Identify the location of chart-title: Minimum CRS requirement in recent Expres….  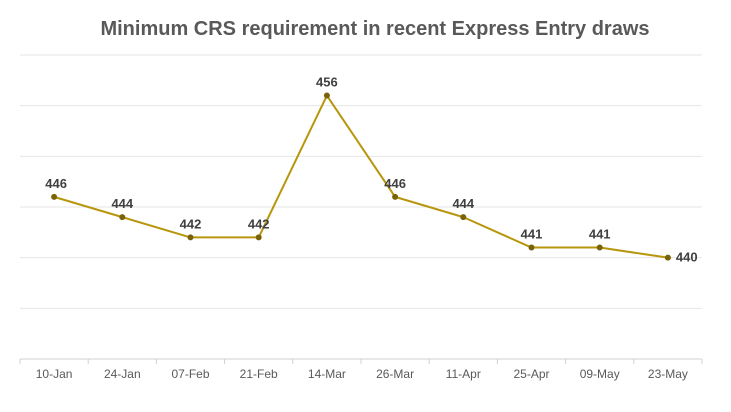
(374, 29).